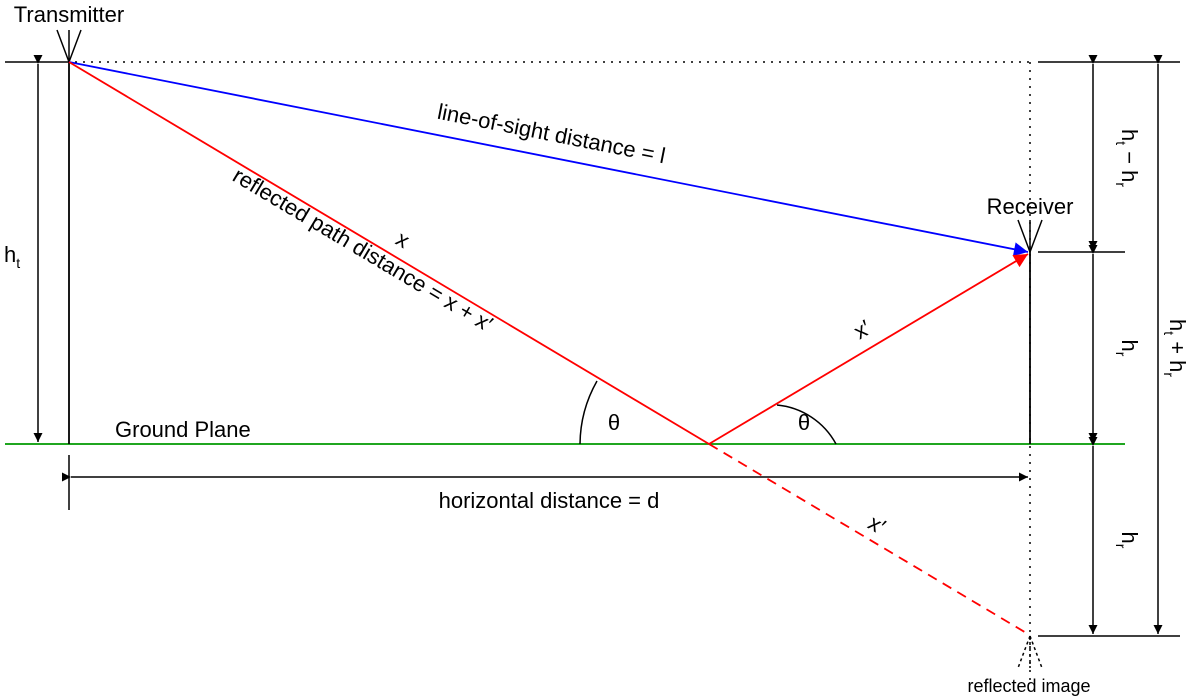 The width and height of the screenshot is (1193, 698). Describe the element at coordinates (862, 329) in the screenshot. I see `x-prime-upper-label: x′` at that location.